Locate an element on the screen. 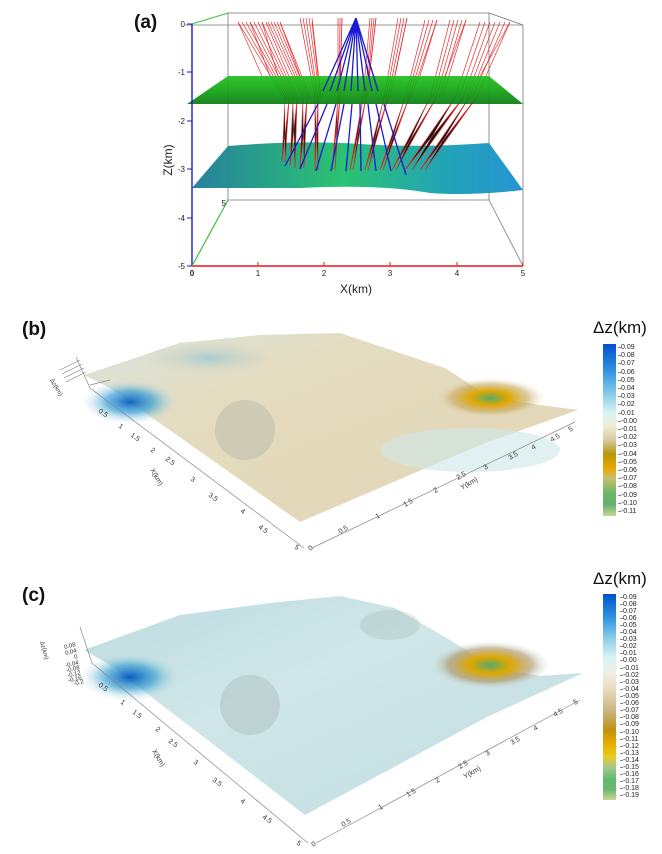  colorbar-gradient-b is located at coordinates (609, 430).